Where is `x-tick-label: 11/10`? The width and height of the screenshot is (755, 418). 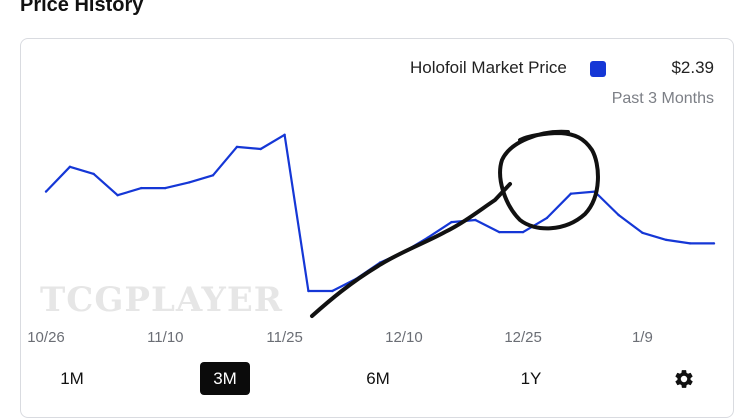
x-tick-label: 11/10 is located at coordinates (165, 337).